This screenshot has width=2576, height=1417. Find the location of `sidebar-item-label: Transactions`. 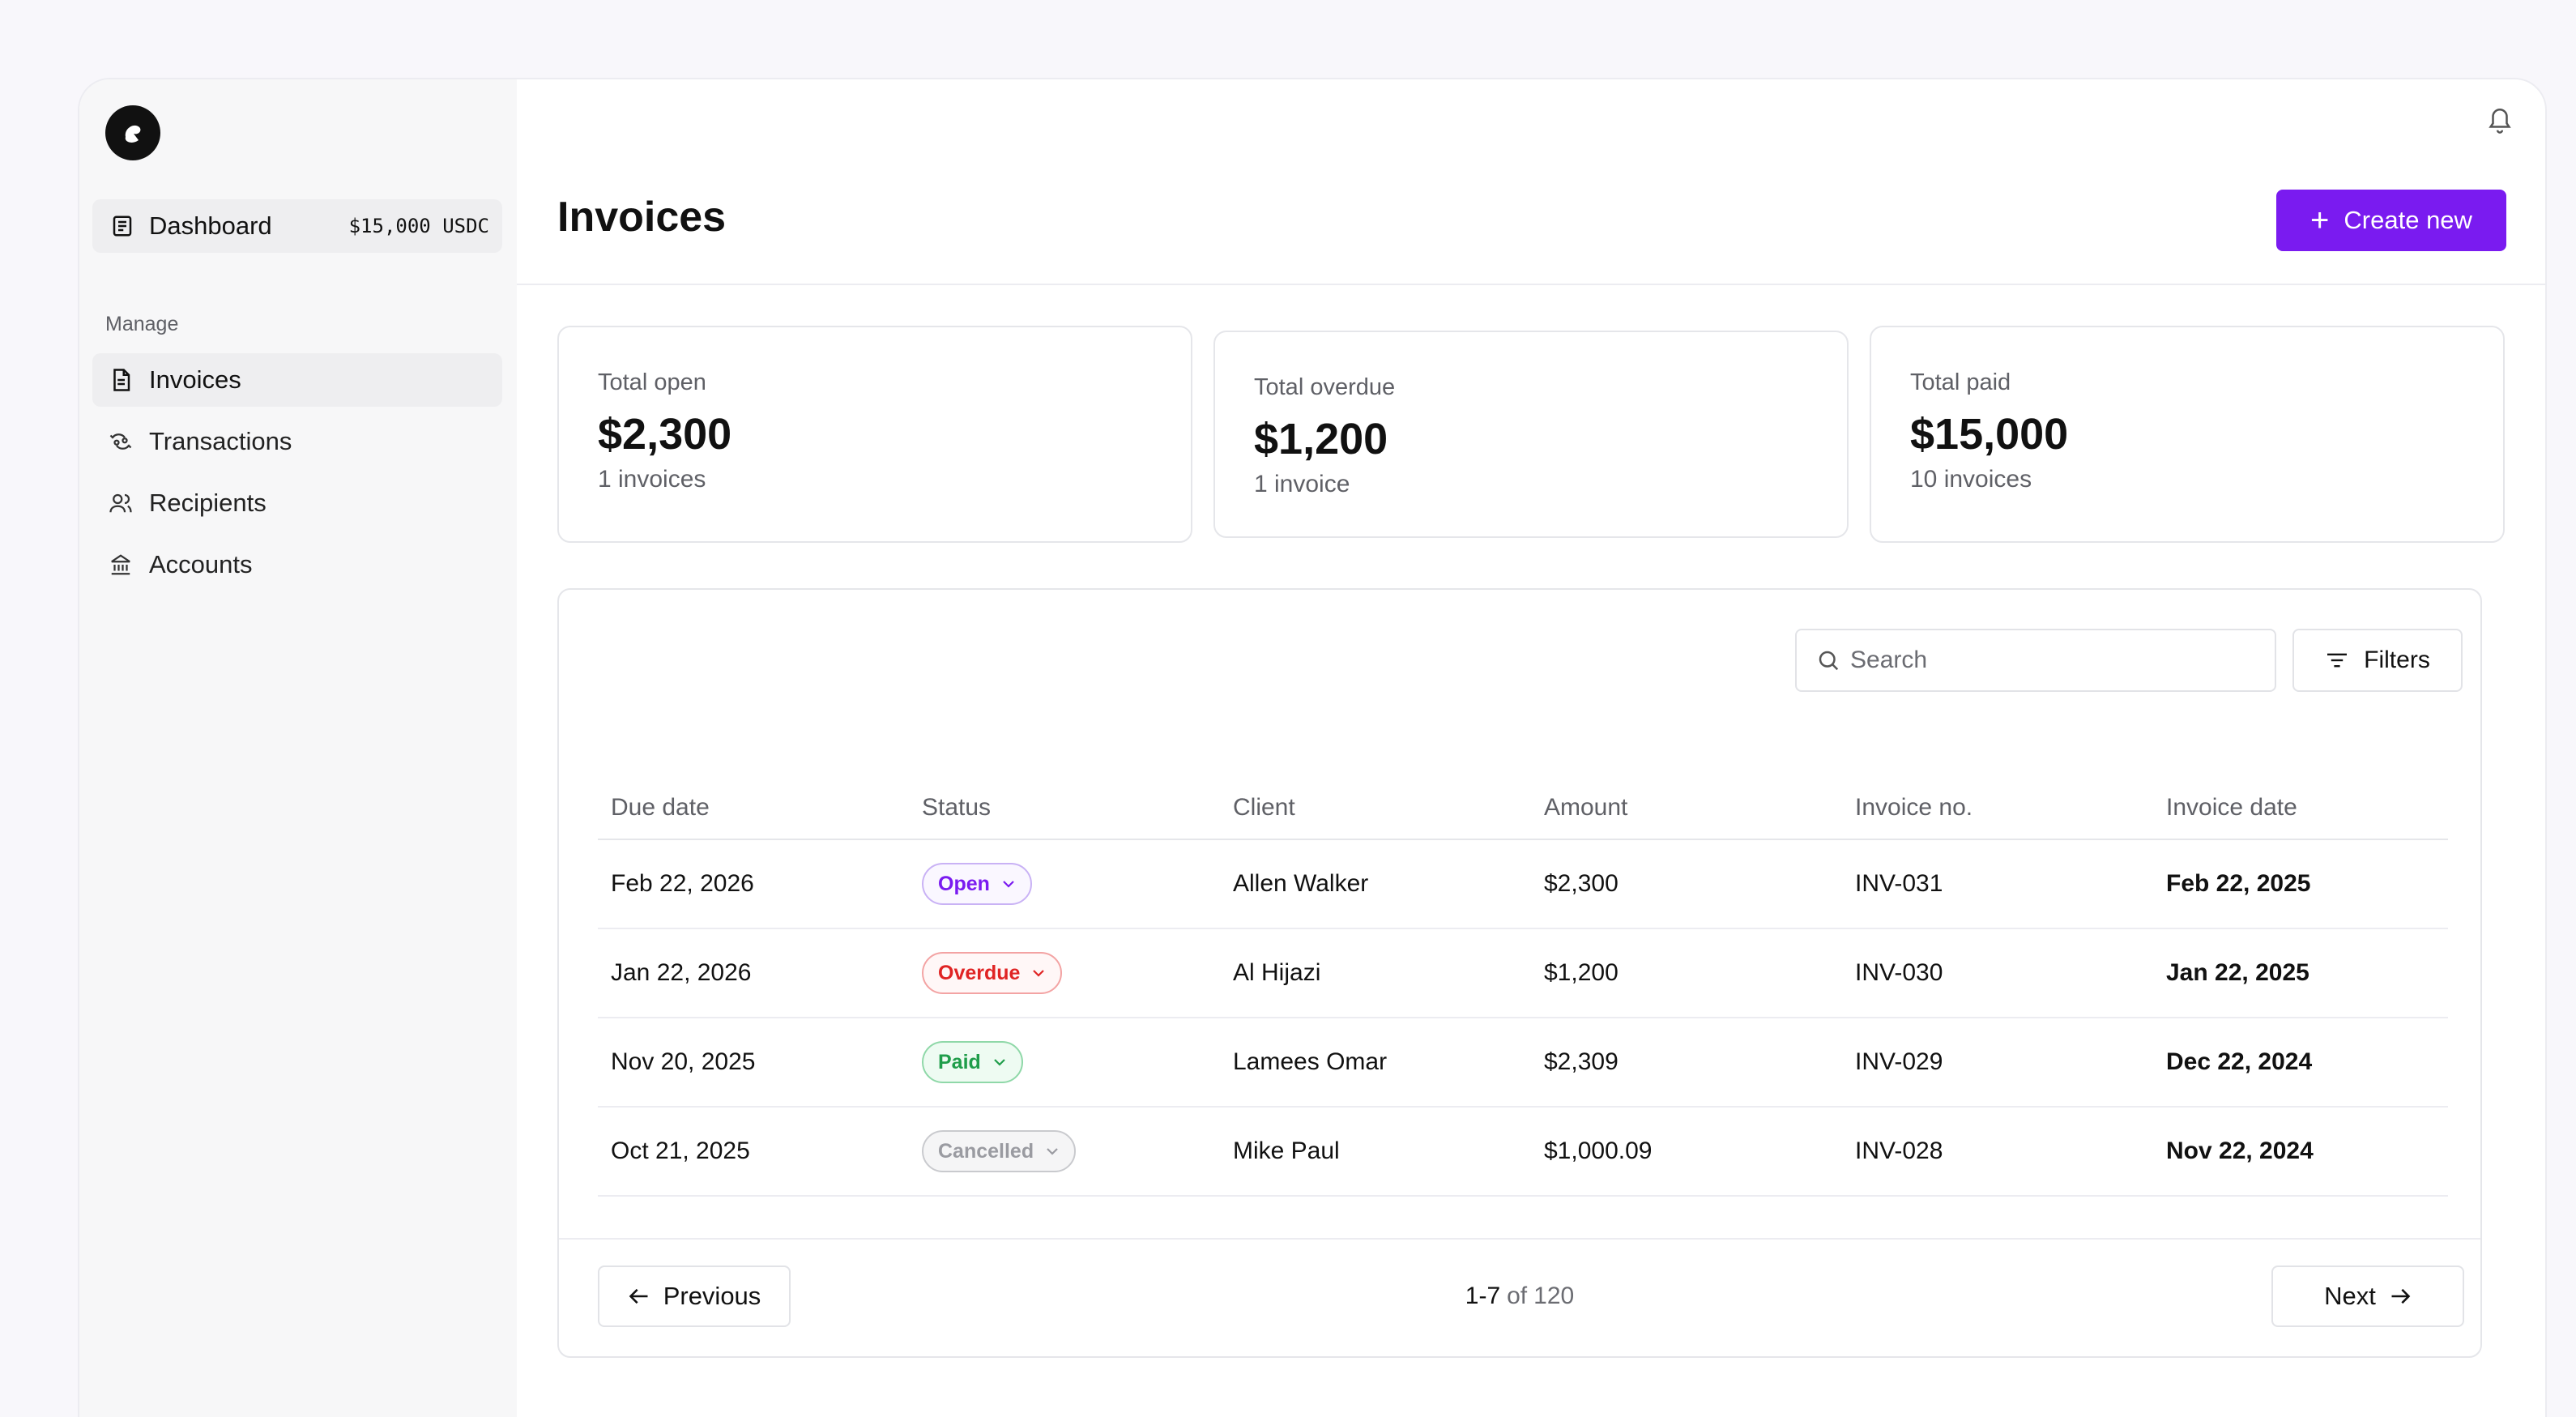

sidebar-item-label: Transactions is located at coordinates (221, 441).